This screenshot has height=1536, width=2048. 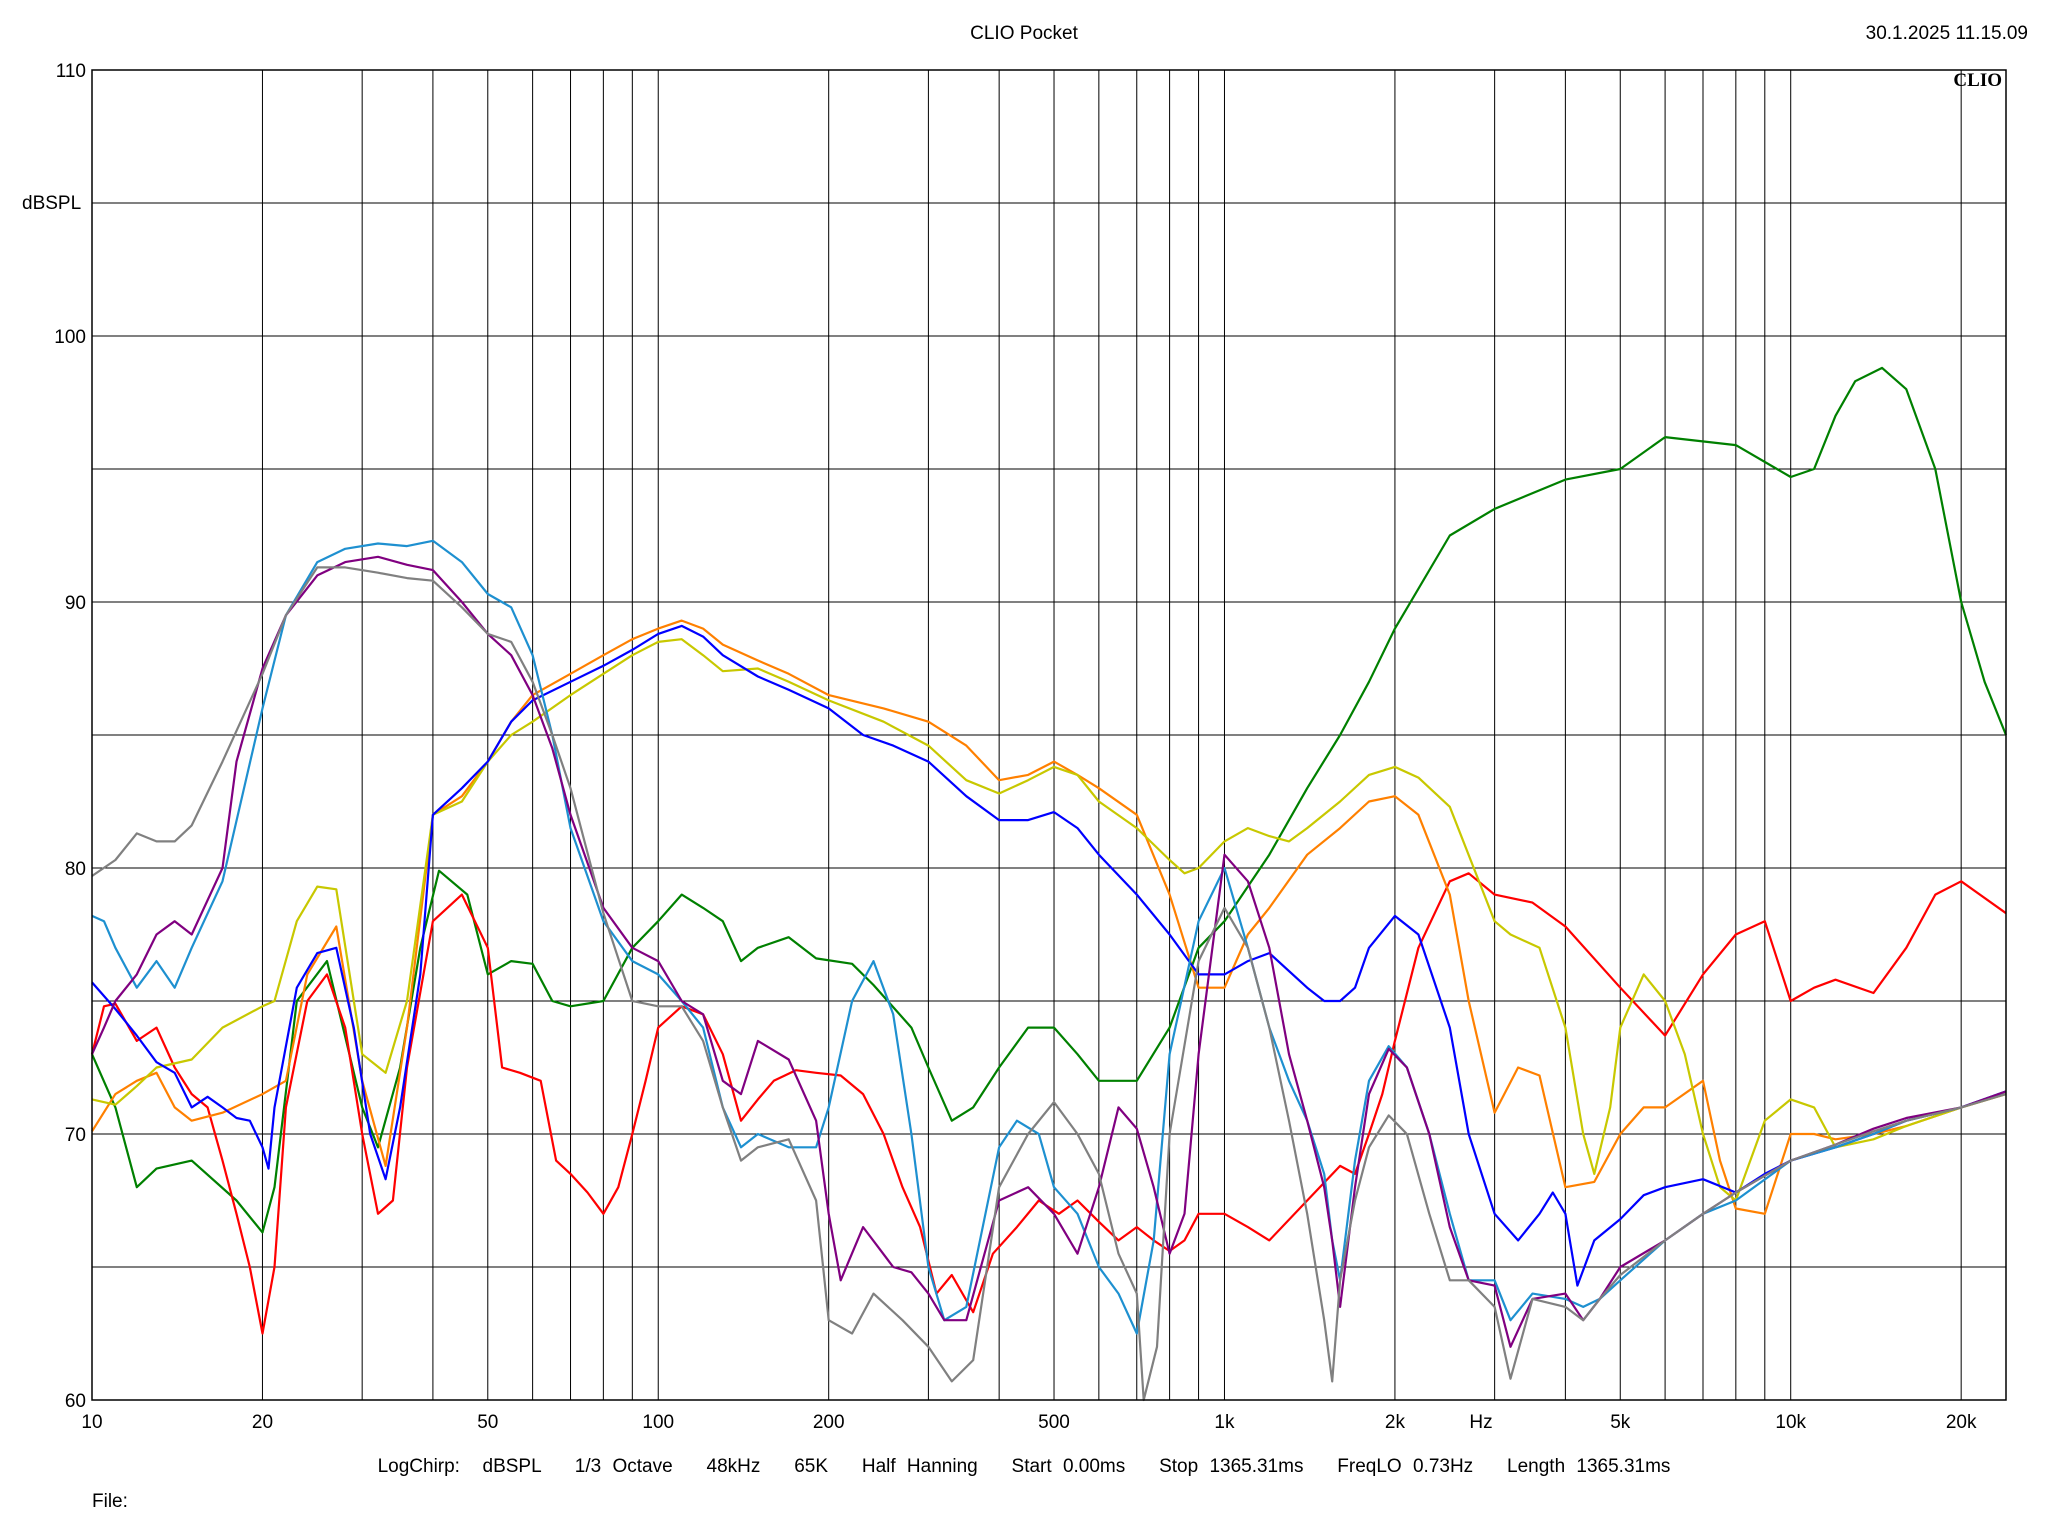 I want to click on y-tick-label: 90, so click(x=75, y=603).